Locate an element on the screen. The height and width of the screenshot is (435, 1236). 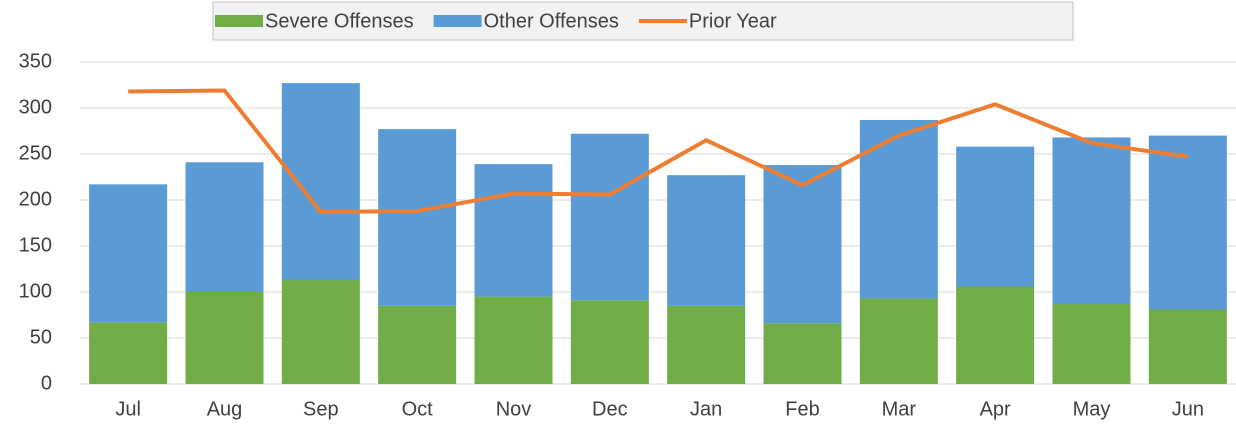
y-tick-label: 350 is located at coordinates (35, 61).